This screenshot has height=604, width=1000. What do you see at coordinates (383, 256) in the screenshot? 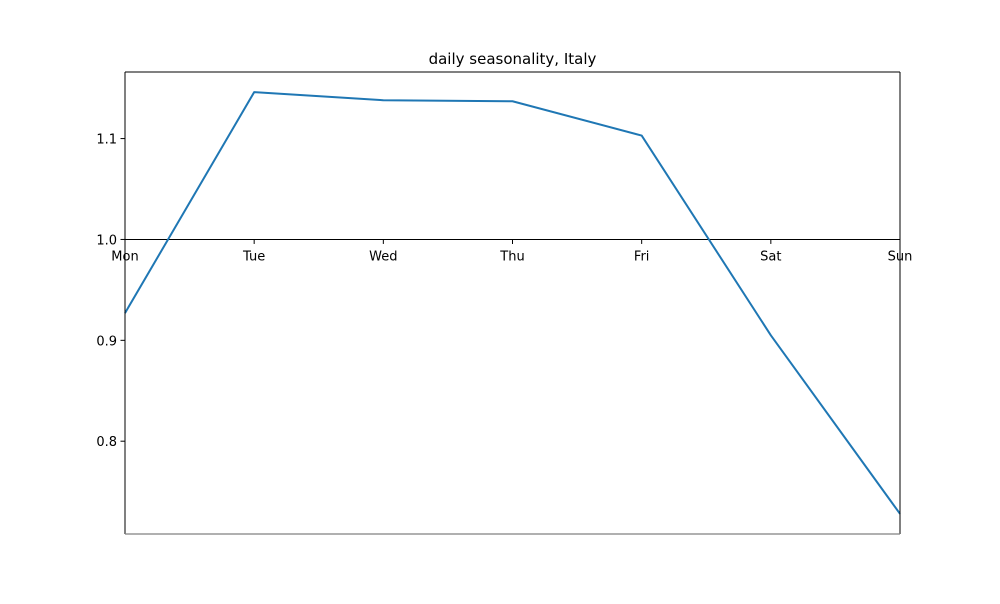
I see `x-tick-label: Wed` at bounding box center [383, 256].